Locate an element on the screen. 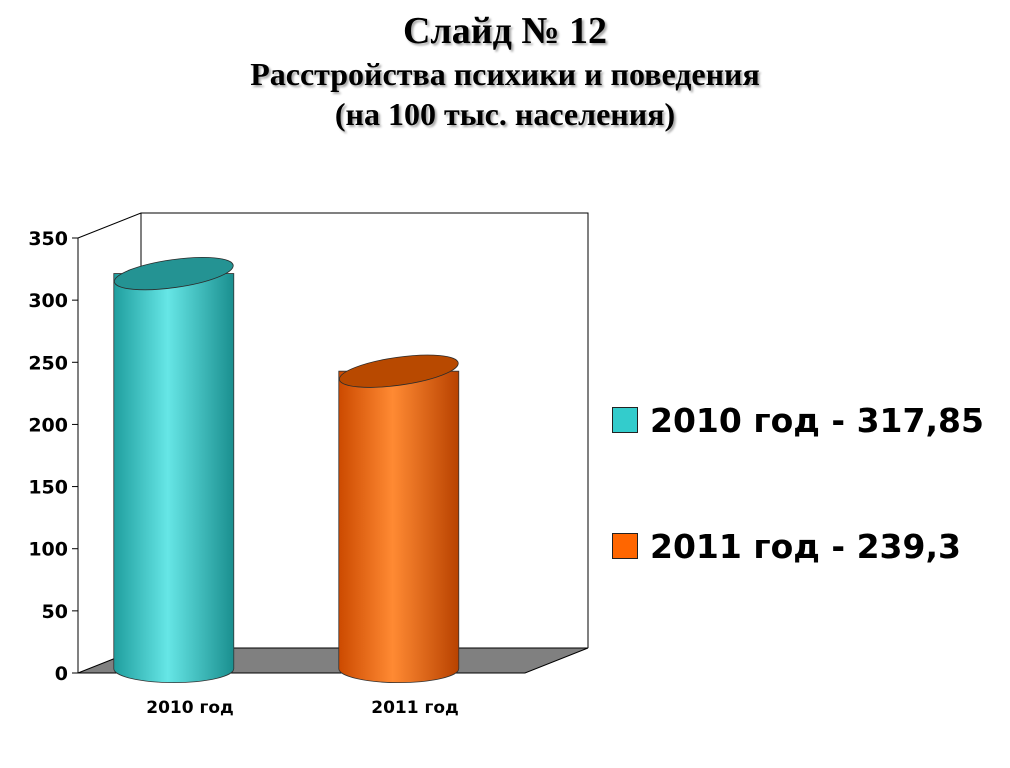 Image resolution: width=1010 pixels, height=768 pixels. legend: 2010 год - 317,85 2011 год - 239,3 is located at coordinates (807, 521).